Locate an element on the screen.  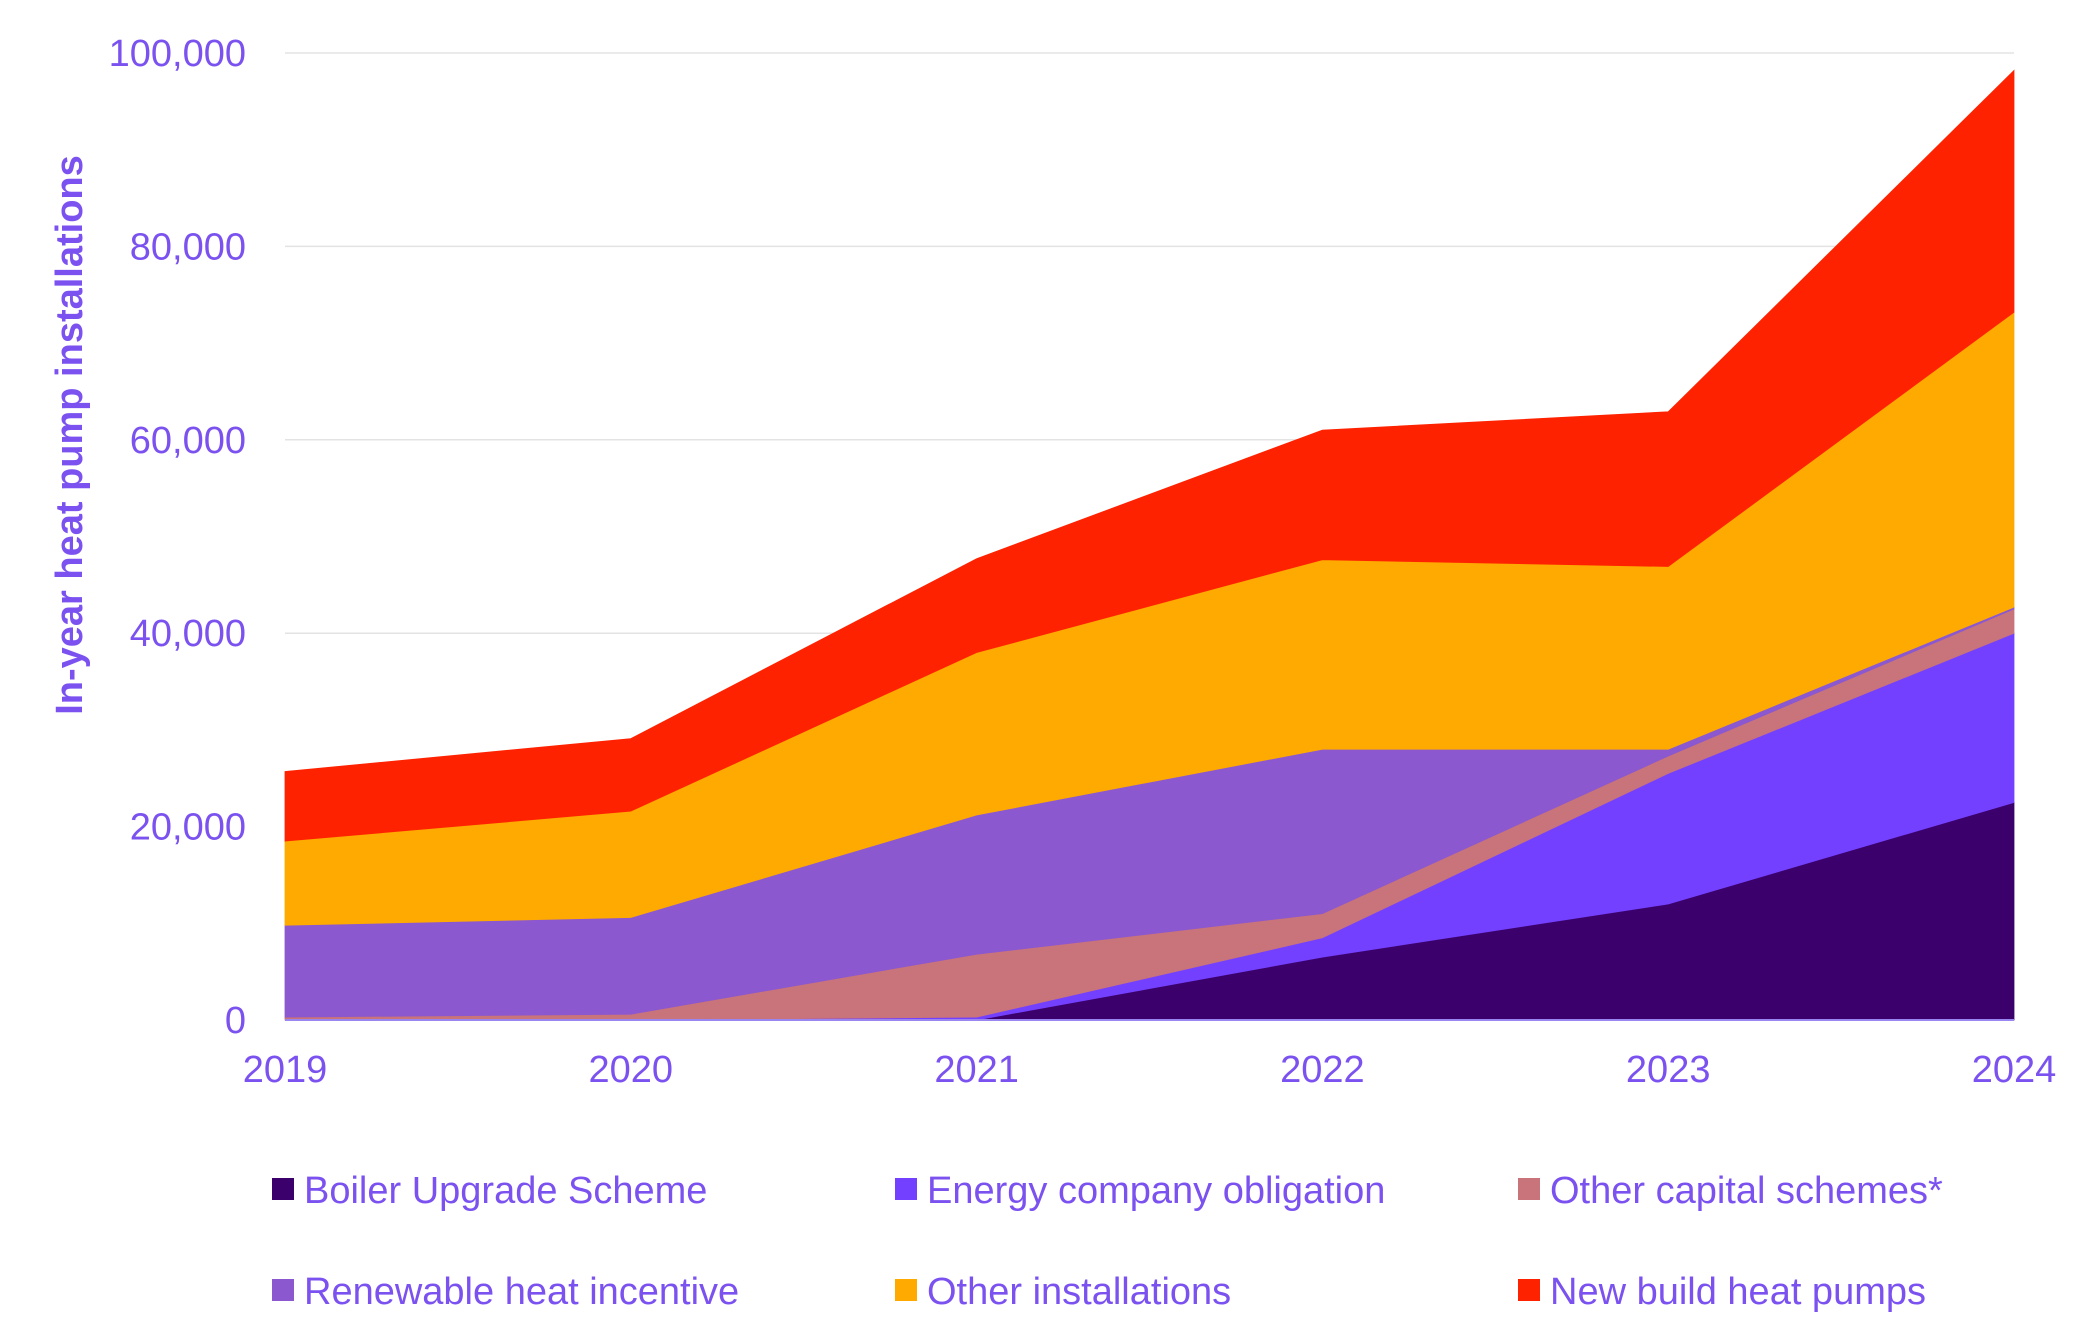
x-tick-label: 2023 is located at coordinates (1668, 1070).